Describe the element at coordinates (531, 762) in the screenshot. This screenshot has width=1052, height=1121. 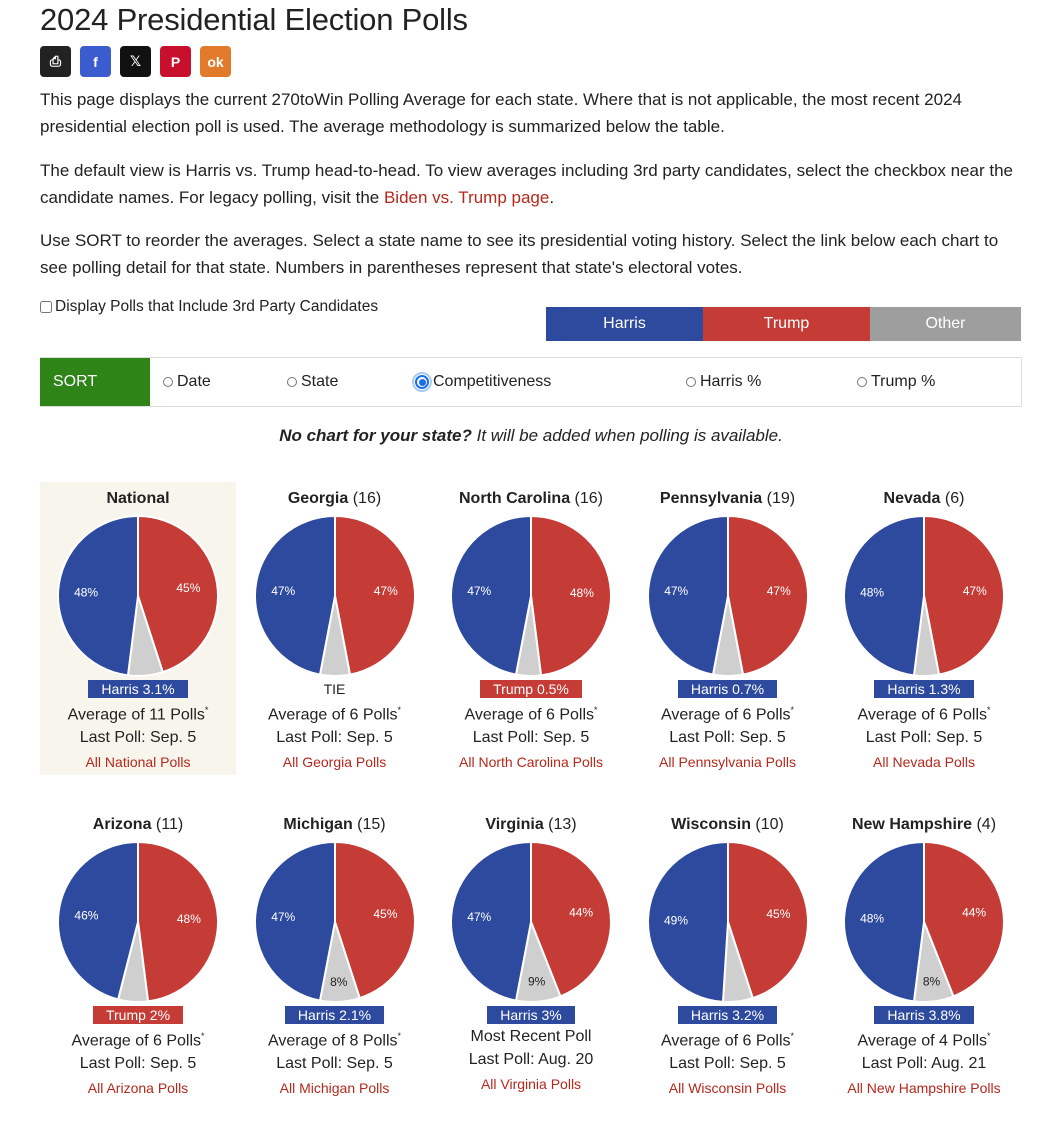
I see `all-polls-link: All North Carolina Polls` at that location.